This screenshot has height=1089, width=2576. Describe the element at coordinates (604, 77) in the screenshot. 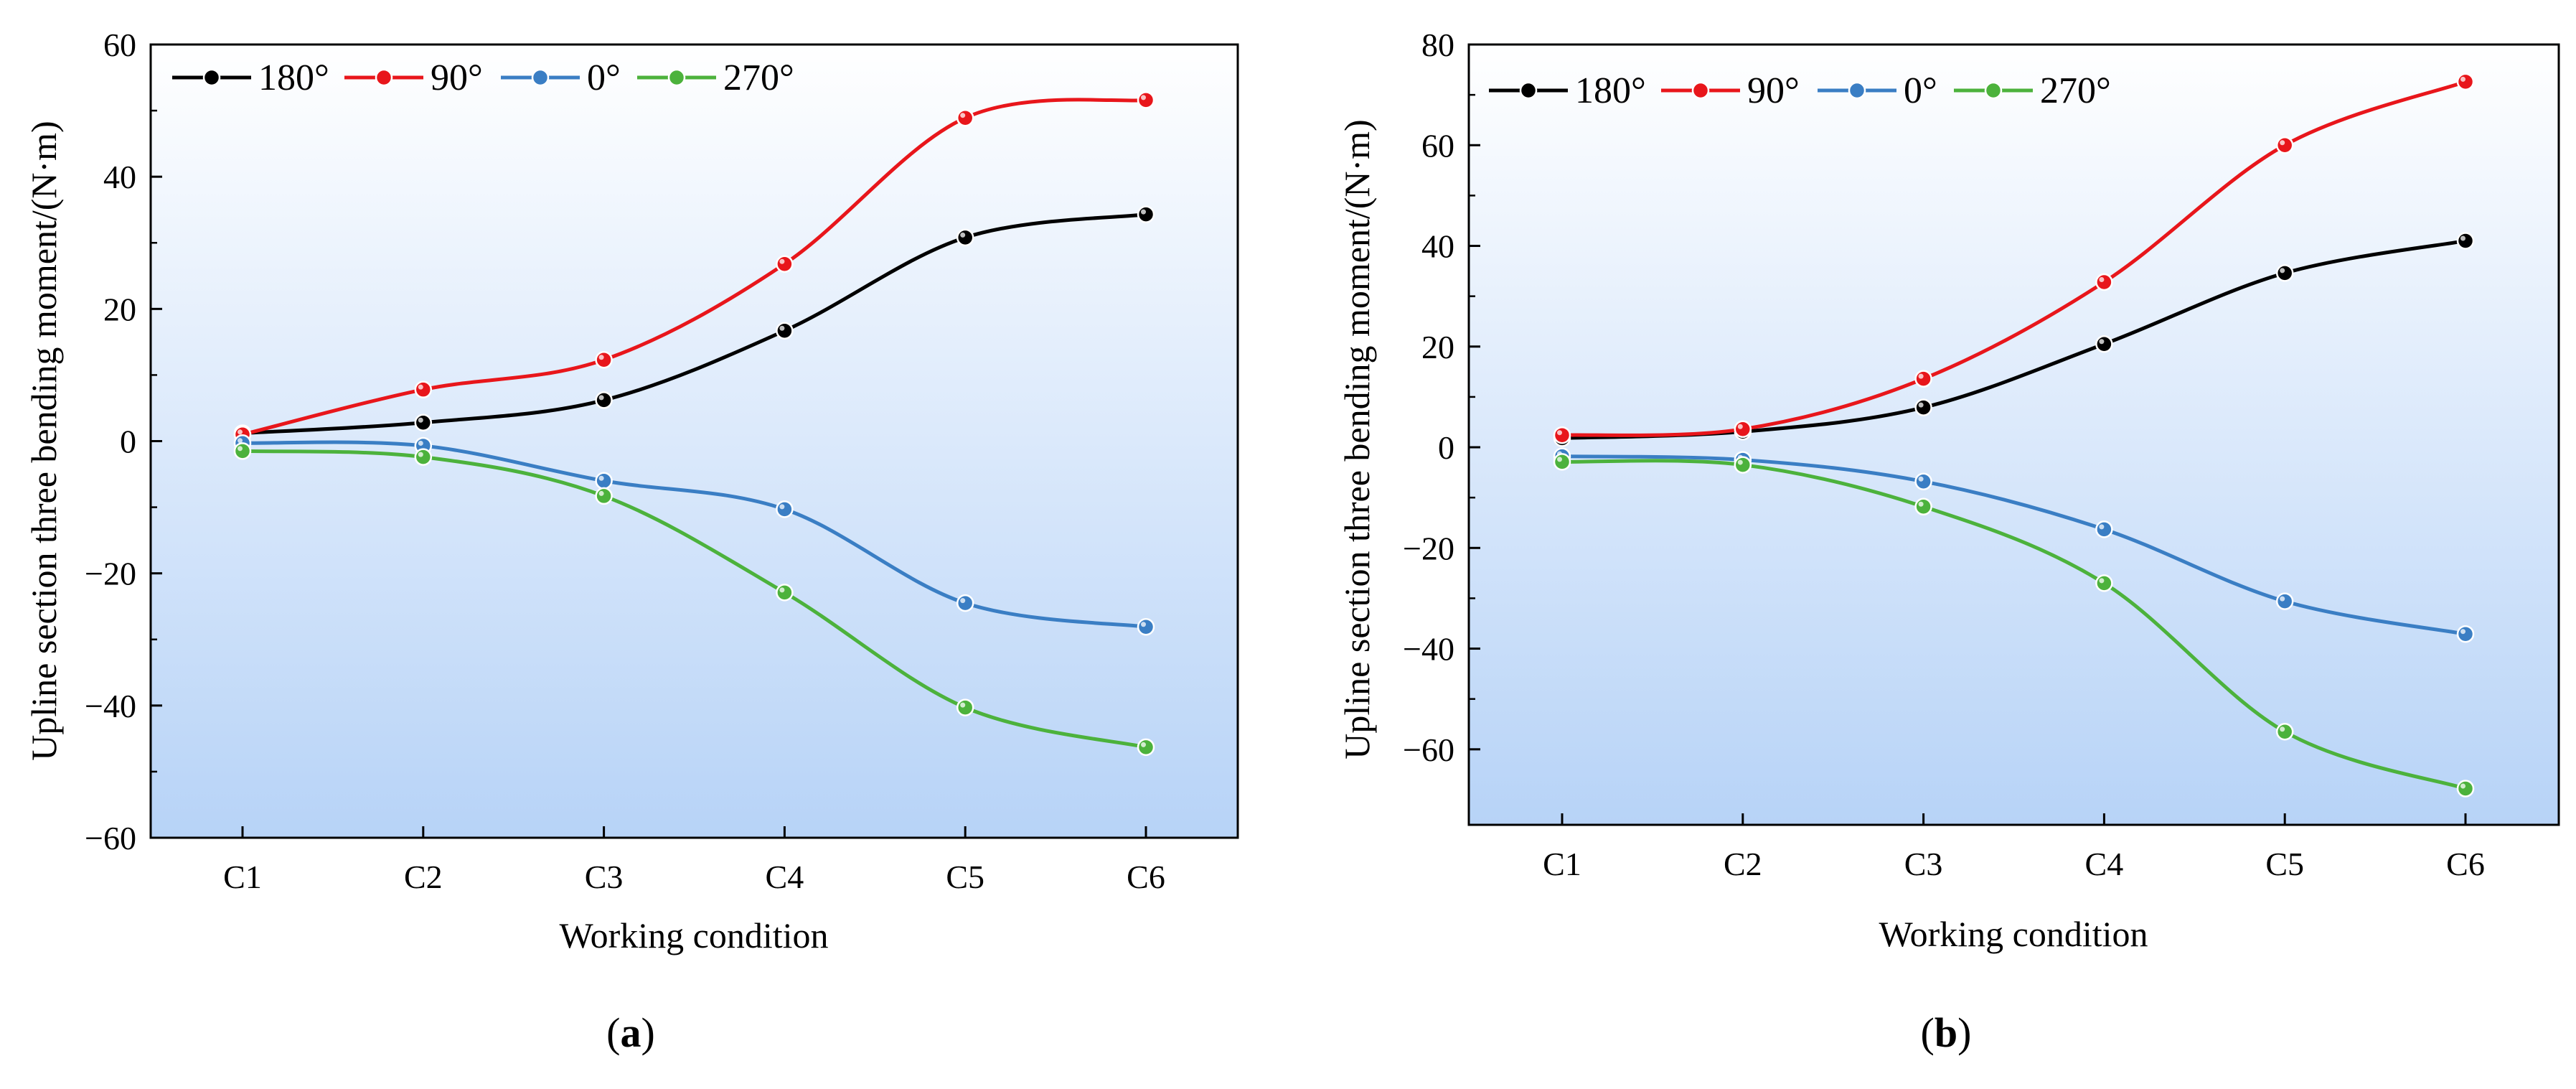

I see `legend-label-a-2: 0°` at that location.